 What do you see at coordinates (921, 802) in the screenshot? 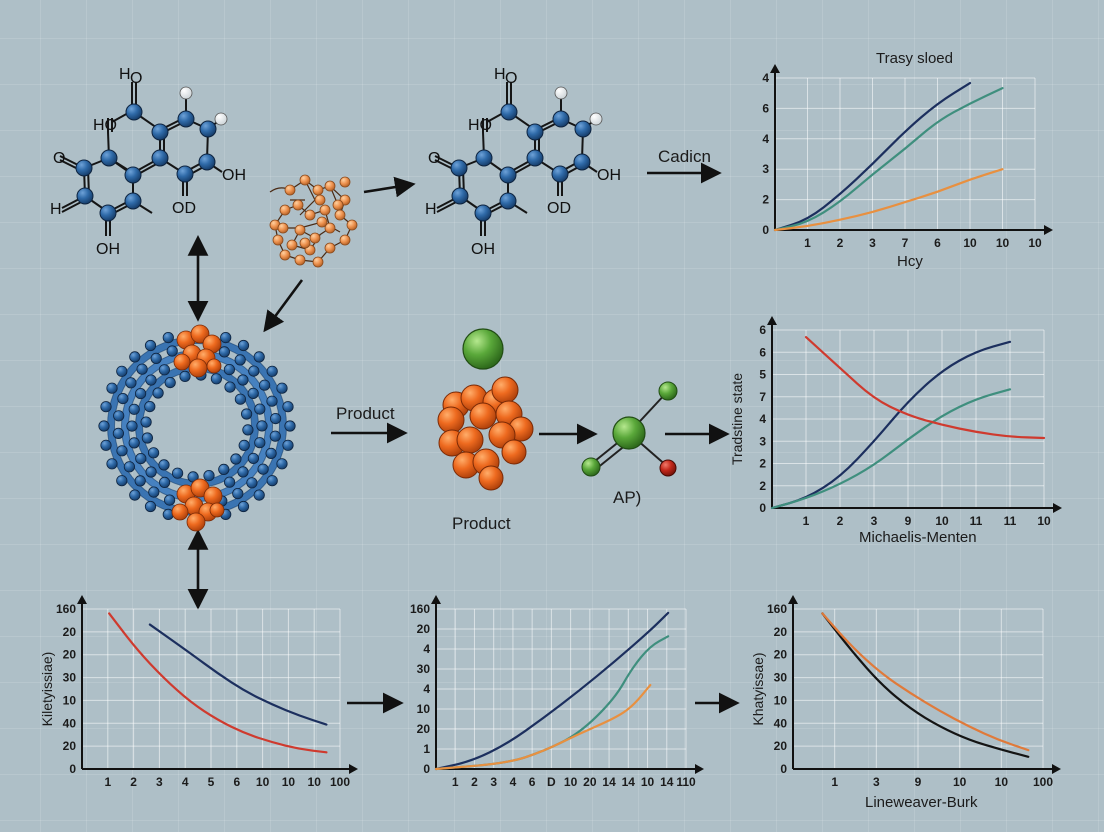
I see `chart-bottom-right-xlabel: Lineweaver-Burk` at bounding box center [921, 802].